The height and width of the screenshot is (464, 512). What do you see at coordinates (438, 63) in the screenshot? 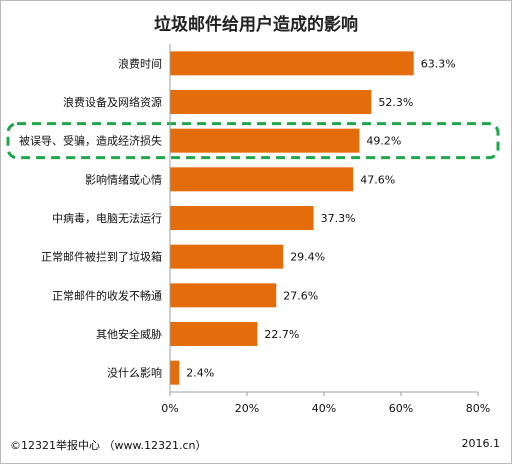
I see `value-label: 63.3%` at bounding box center [438, 63].